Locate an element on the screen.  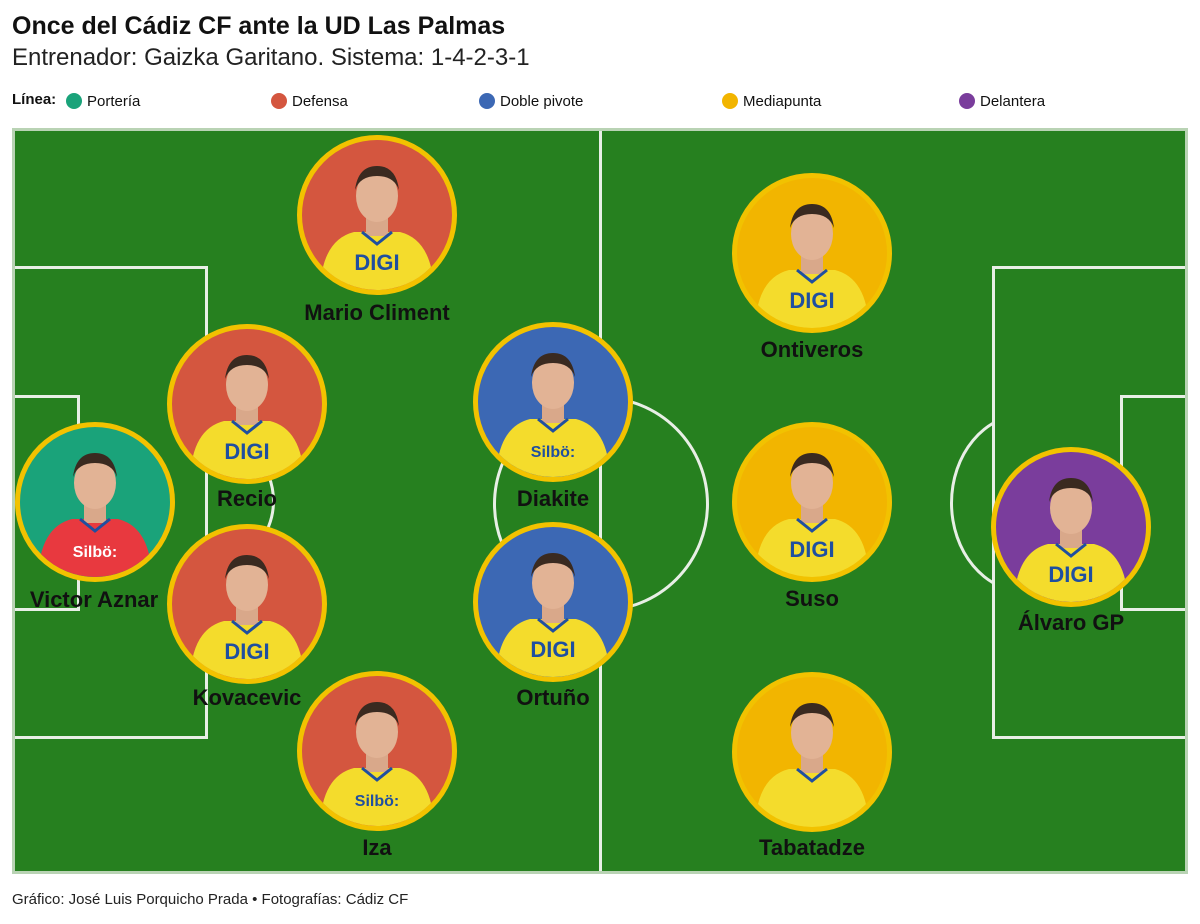
right-penalty-area is located at coordinates (1088, 502).